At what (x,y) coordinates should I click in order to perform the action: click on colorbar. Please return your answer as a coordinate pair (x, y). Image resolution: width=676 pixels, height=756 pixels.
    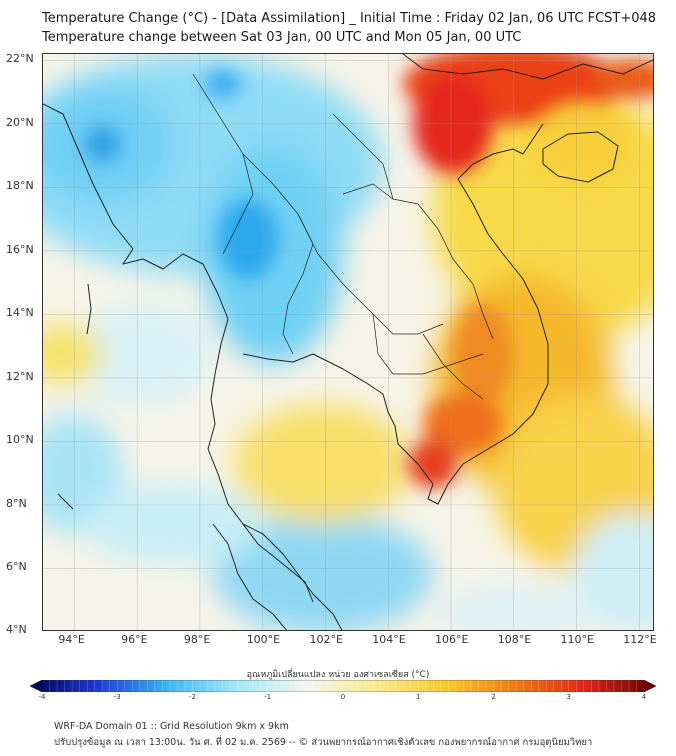
    Looking at the image, I should click on (343, 686).